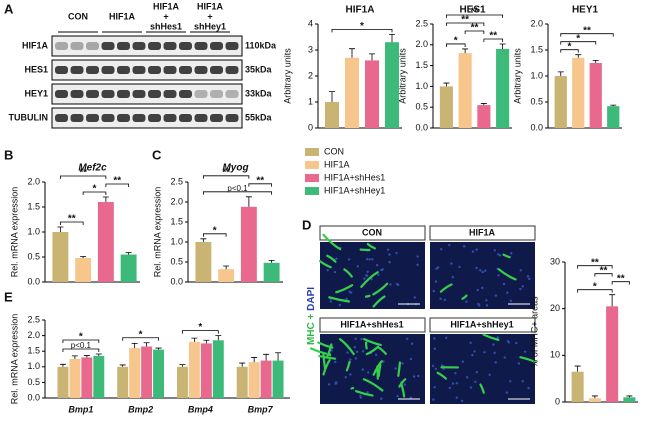 The image size is (650, 426). What do you see at coordinates (311, 333) in the screenshot?
I see `stain-part: MHC` at bounding box center [311, 333].